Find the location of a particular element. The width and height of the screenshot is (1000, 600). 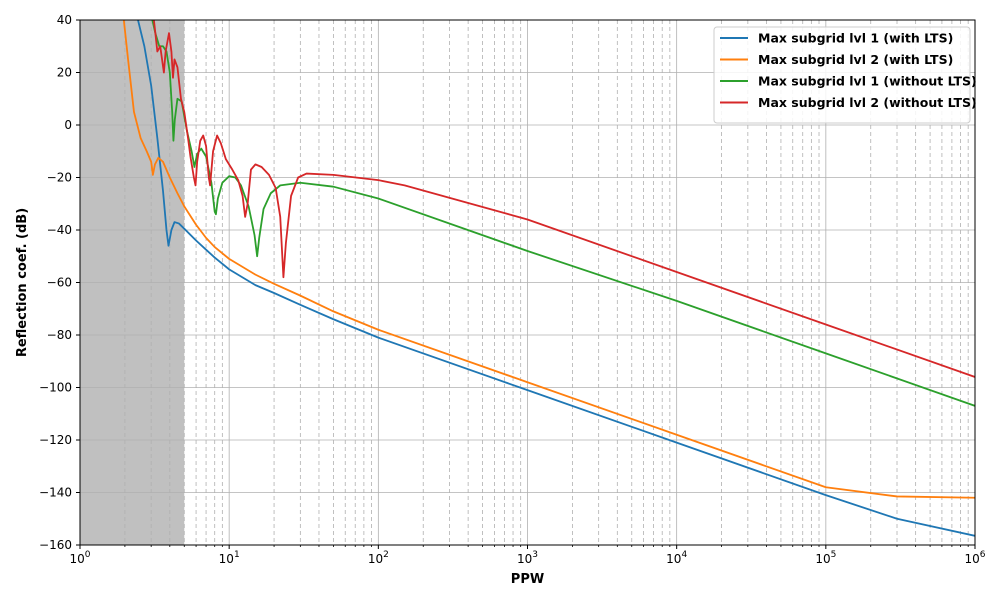

x-tick-label: 10³ is located at coordinates (527, 558).